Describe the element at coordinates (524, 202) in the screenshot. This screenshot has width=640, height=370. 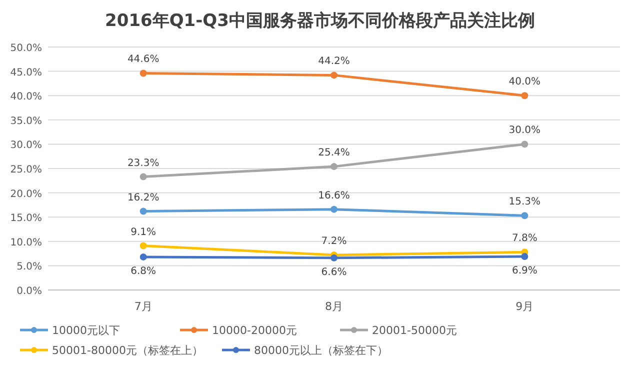
I see `data-label: 15.3%` at that location.